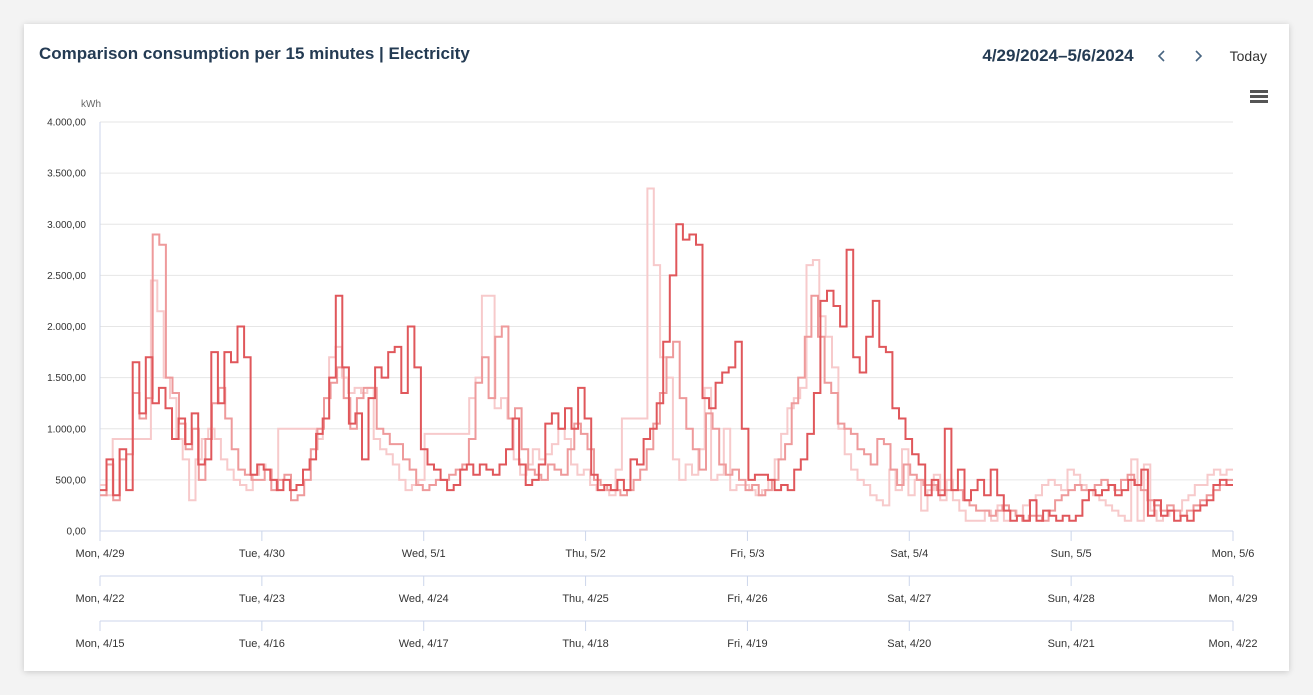 This screenshot has height=695, width=1313. What do you see at coordinates (1259, 97) in the screenshot?
I see `hamburger-menu-icon` at bounding box center [1259, 97].